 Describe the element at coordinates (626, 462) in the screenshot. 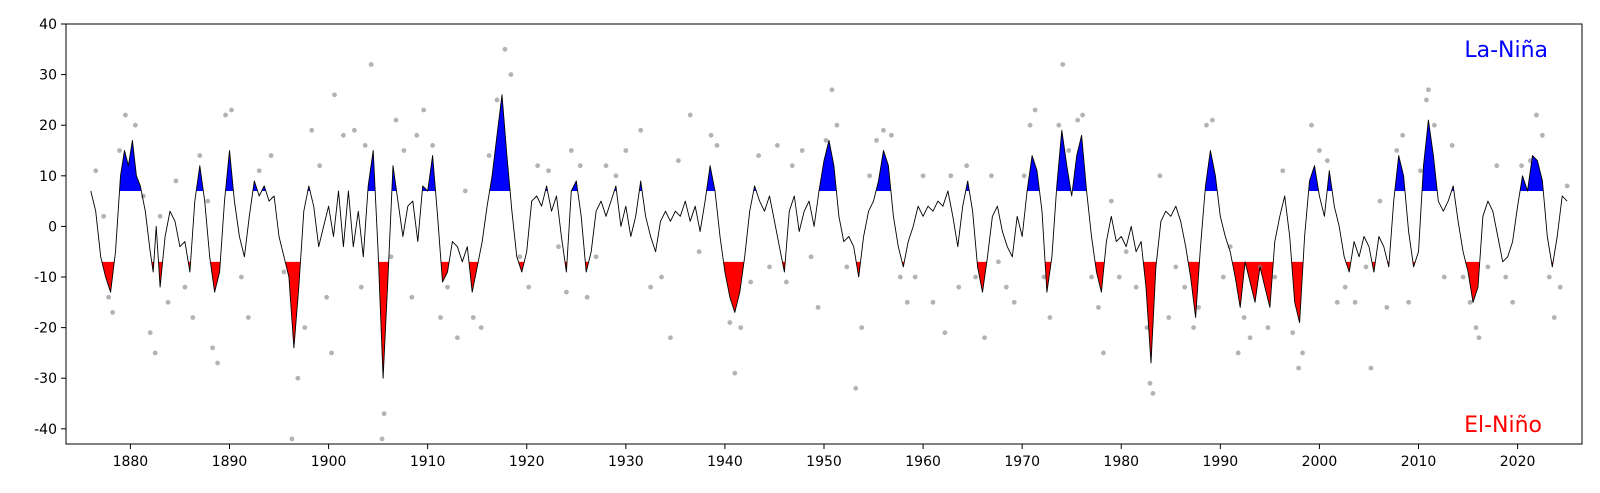

I see `x-tick-label: 1930` at that location.